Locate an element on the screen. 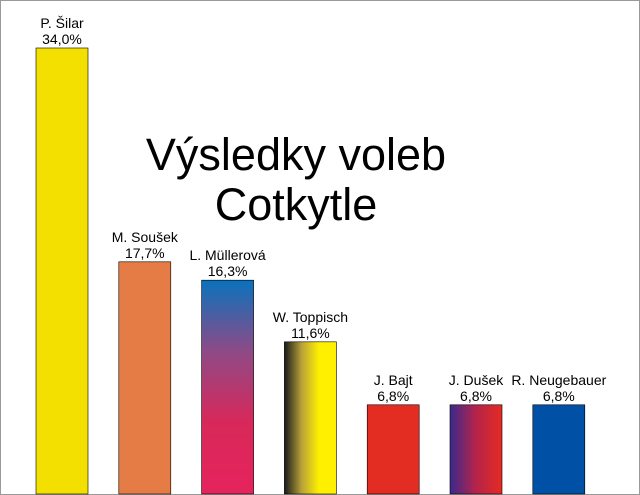 Image resolution: width=640 pixels, height=495 pixels. bar-l-mullerova is located at coordinates (227, 387).